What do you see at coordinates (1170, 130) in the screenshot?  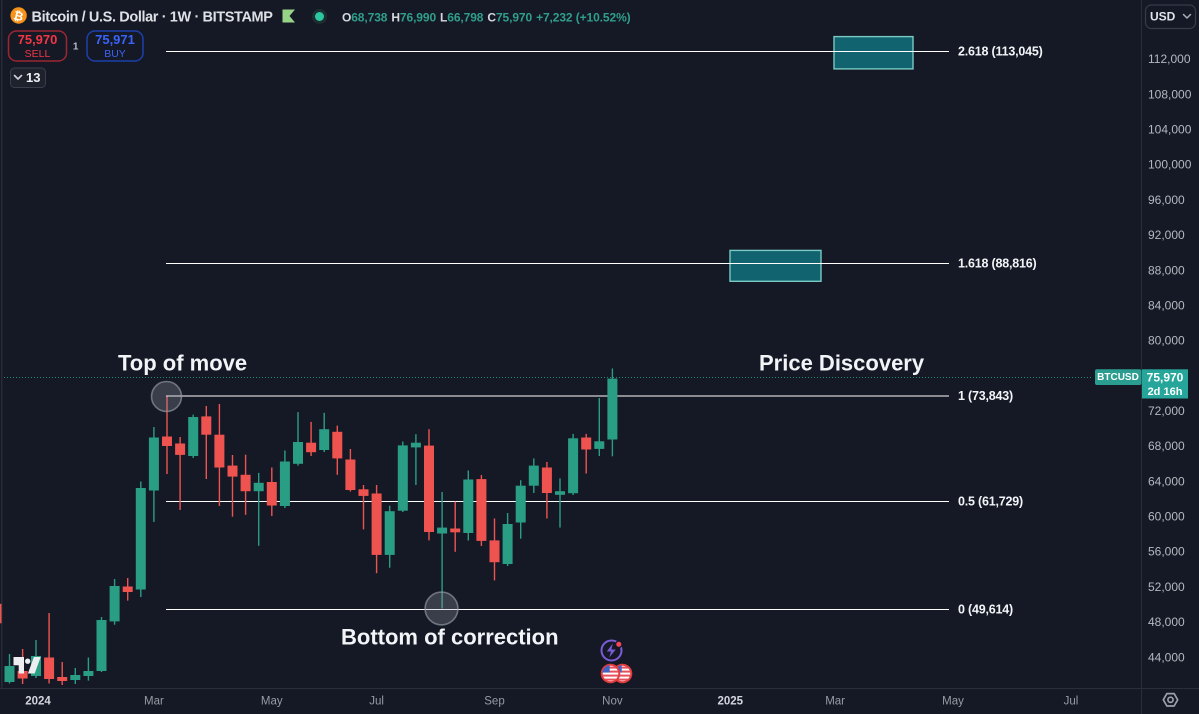 I see `svg-text: 104,000` at bounding box center [1170, 130].